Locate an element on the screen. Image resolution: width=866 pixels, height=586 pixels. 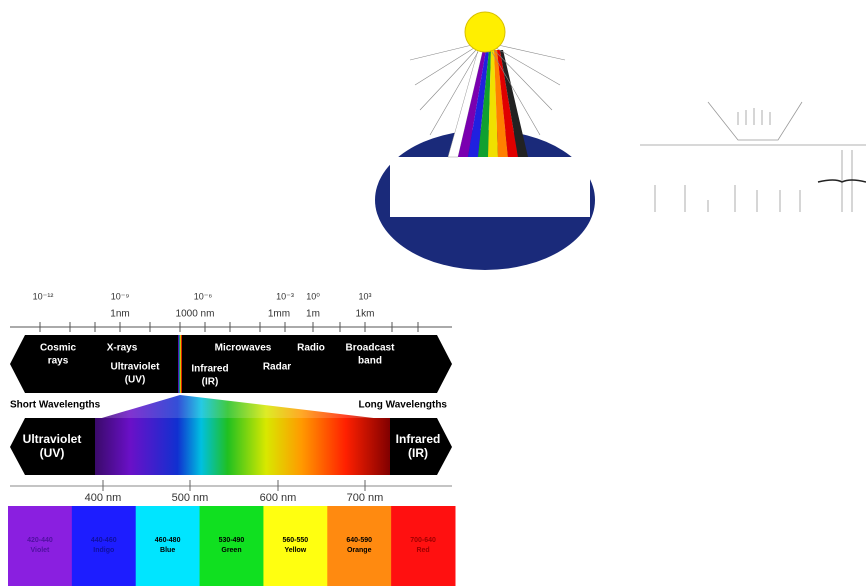
band-label: rays is located at coordinates (58, 361).